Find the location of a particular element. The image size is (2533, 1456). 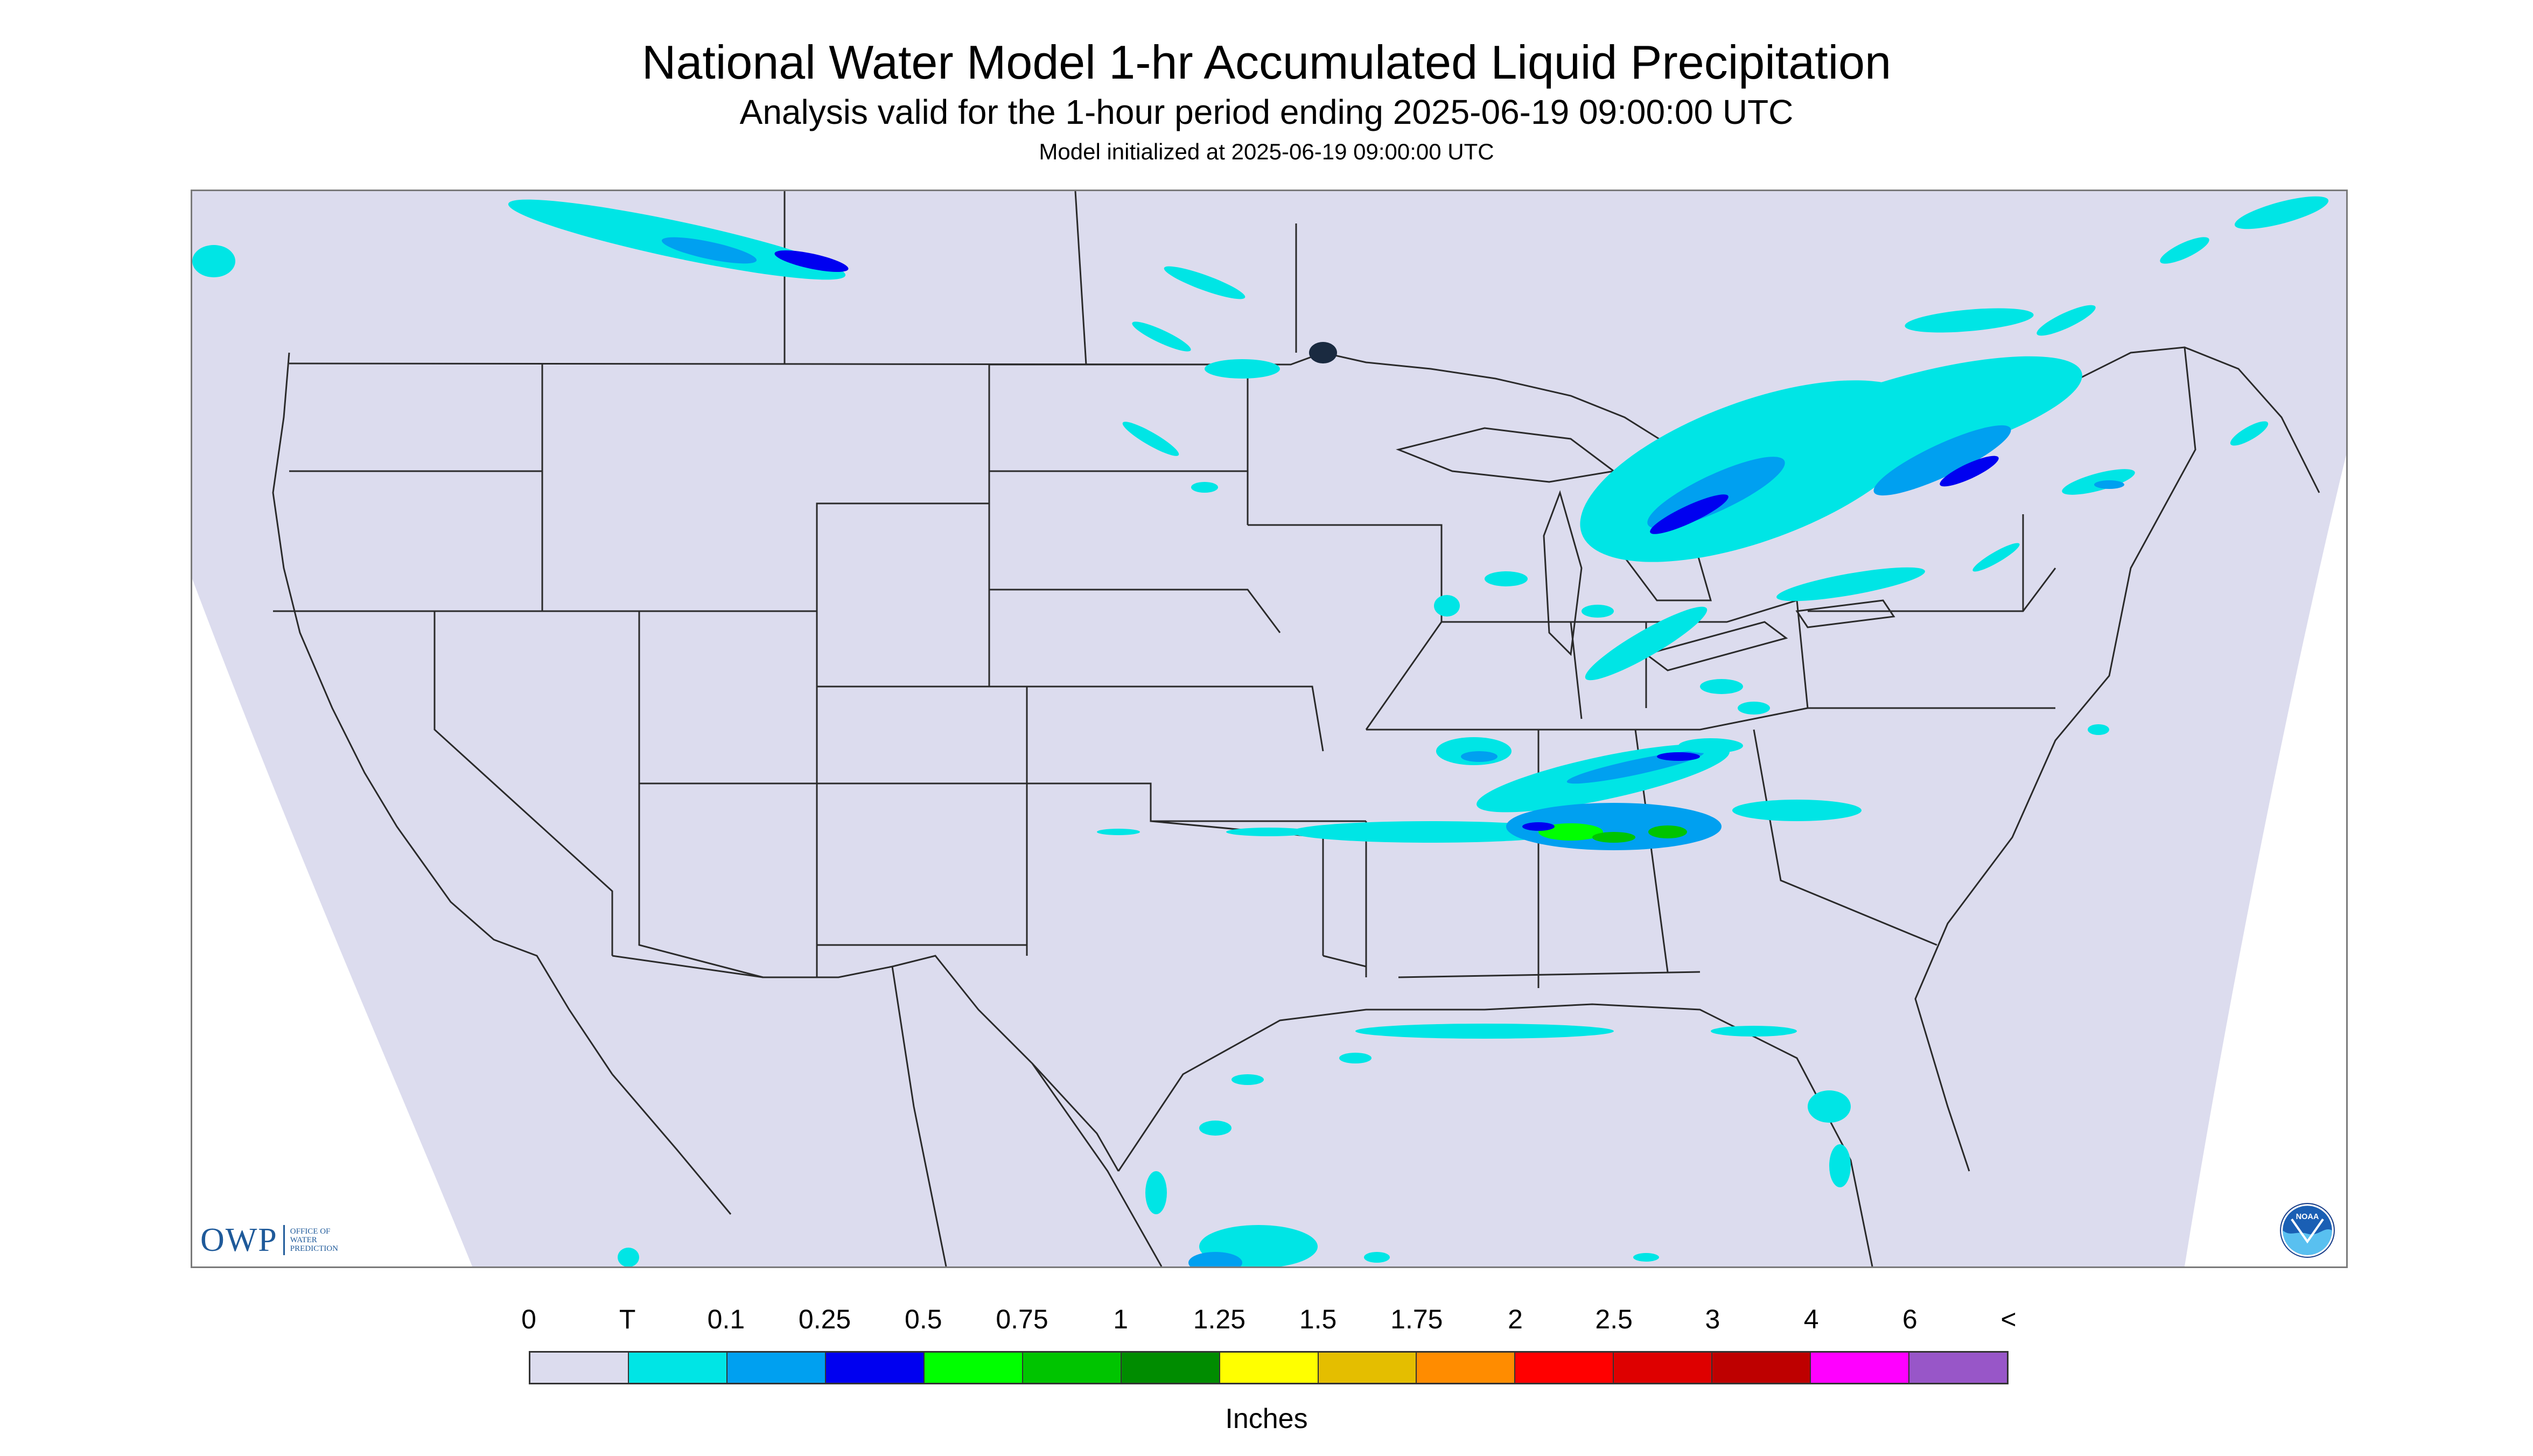

owp-divider is located at coordinates (284, 1240).